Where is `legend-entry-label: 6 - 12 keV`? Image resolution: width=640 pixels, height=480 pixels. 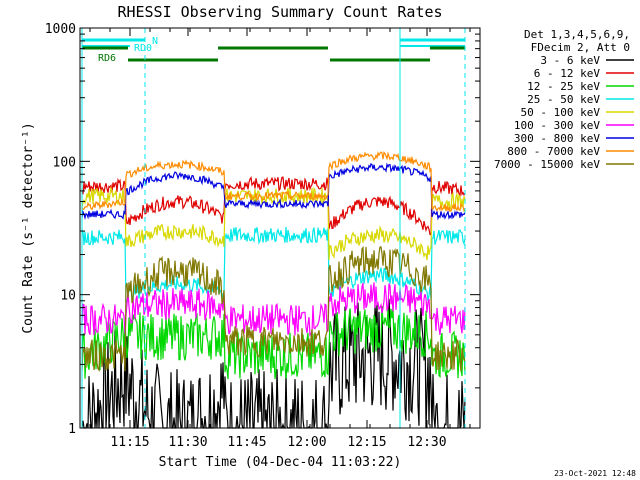 legend-entry-label: 6 - 12 keV is located at coordinates (567, 73).